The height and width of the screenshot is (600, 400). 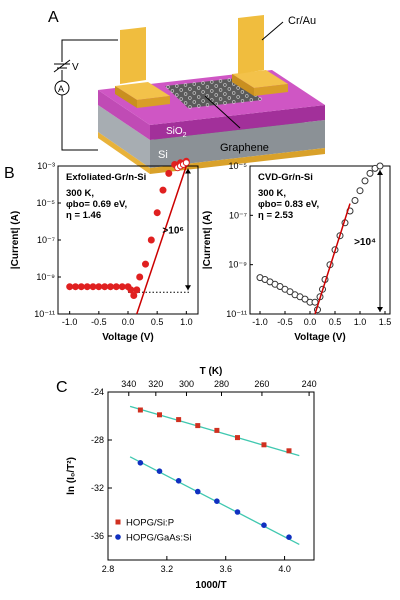 I want to click on x-tick-label: 1.0, so click(x=186, y=322).